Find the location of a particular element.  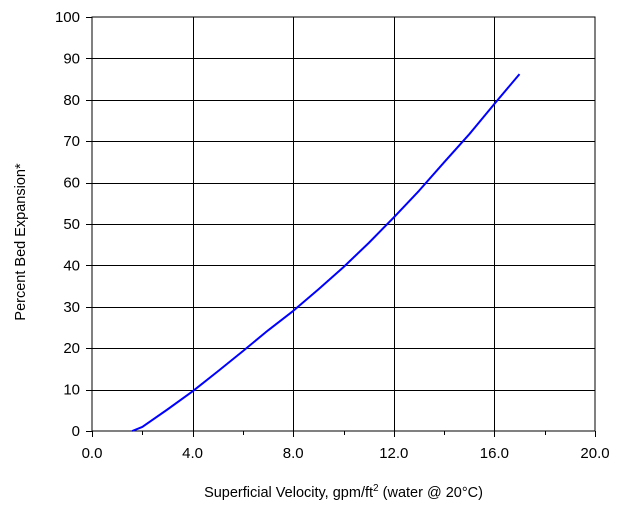

x-tick-label: 20.0 is located at coordinates (594, 453).